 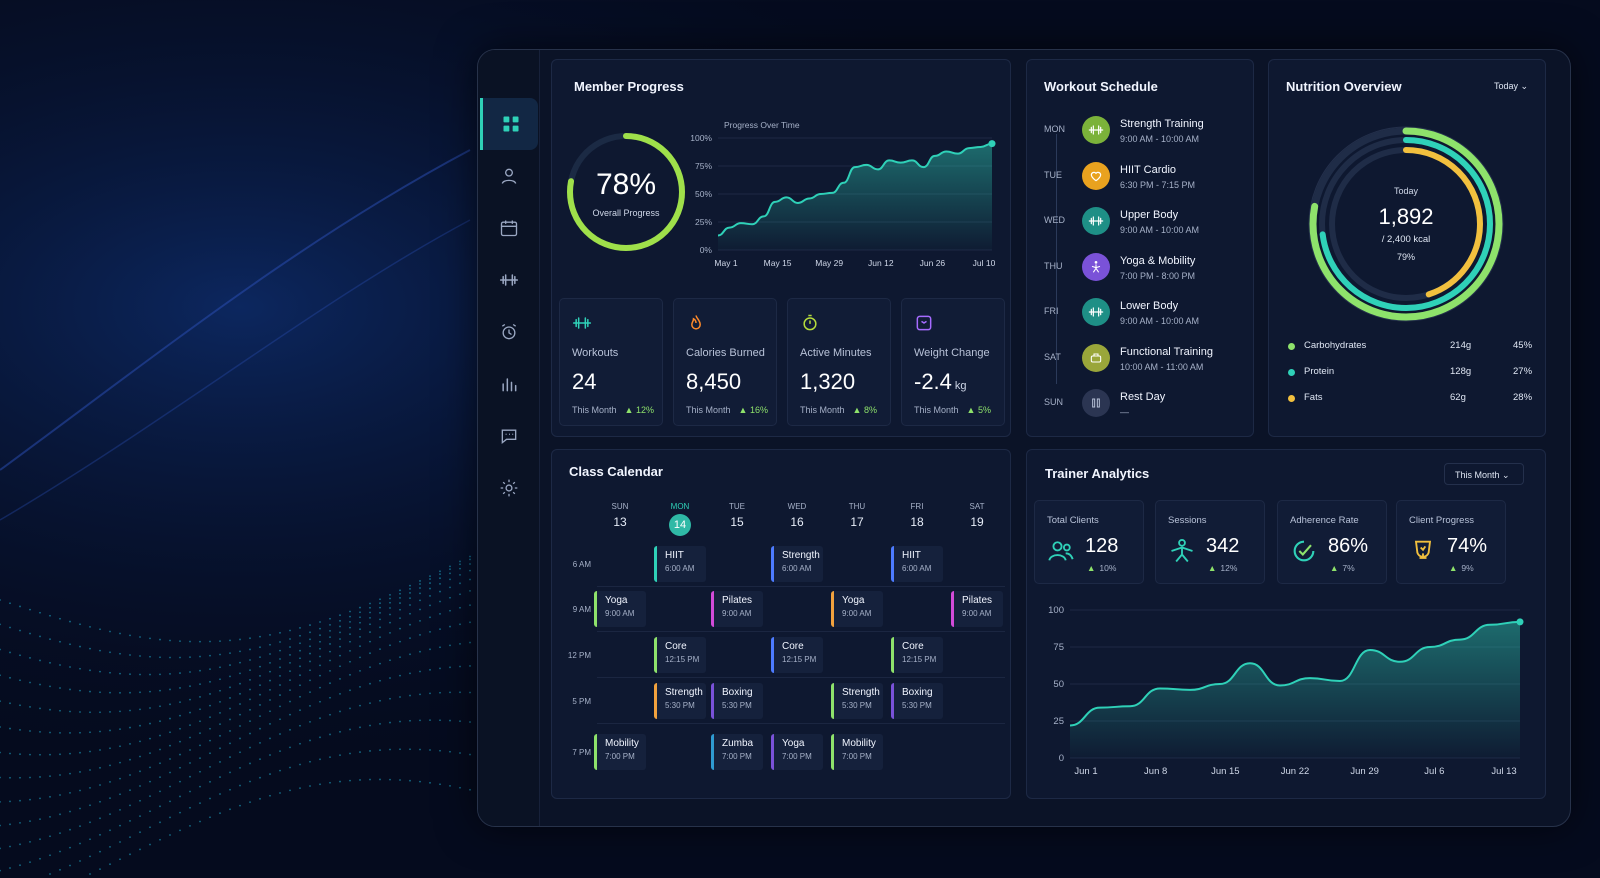 I want to click on calendar-day-header: WED 16, so click(x=797, y=515).